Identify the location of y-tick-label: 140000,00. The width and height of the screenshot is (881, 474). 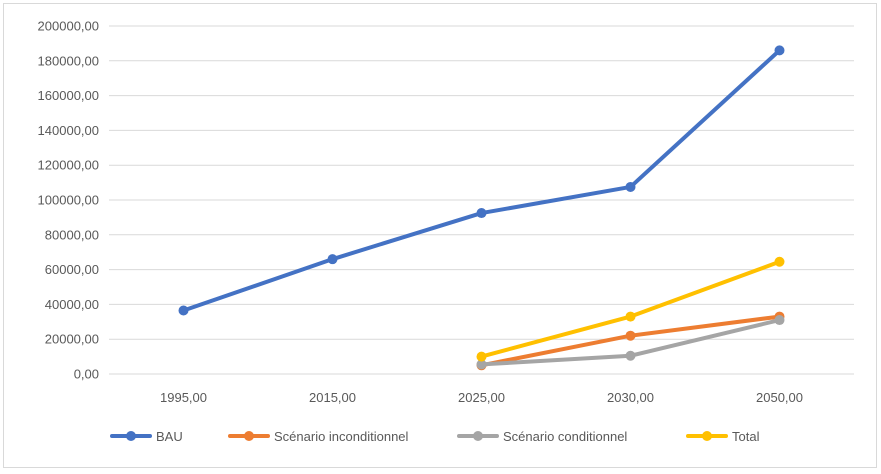
(68, 130).